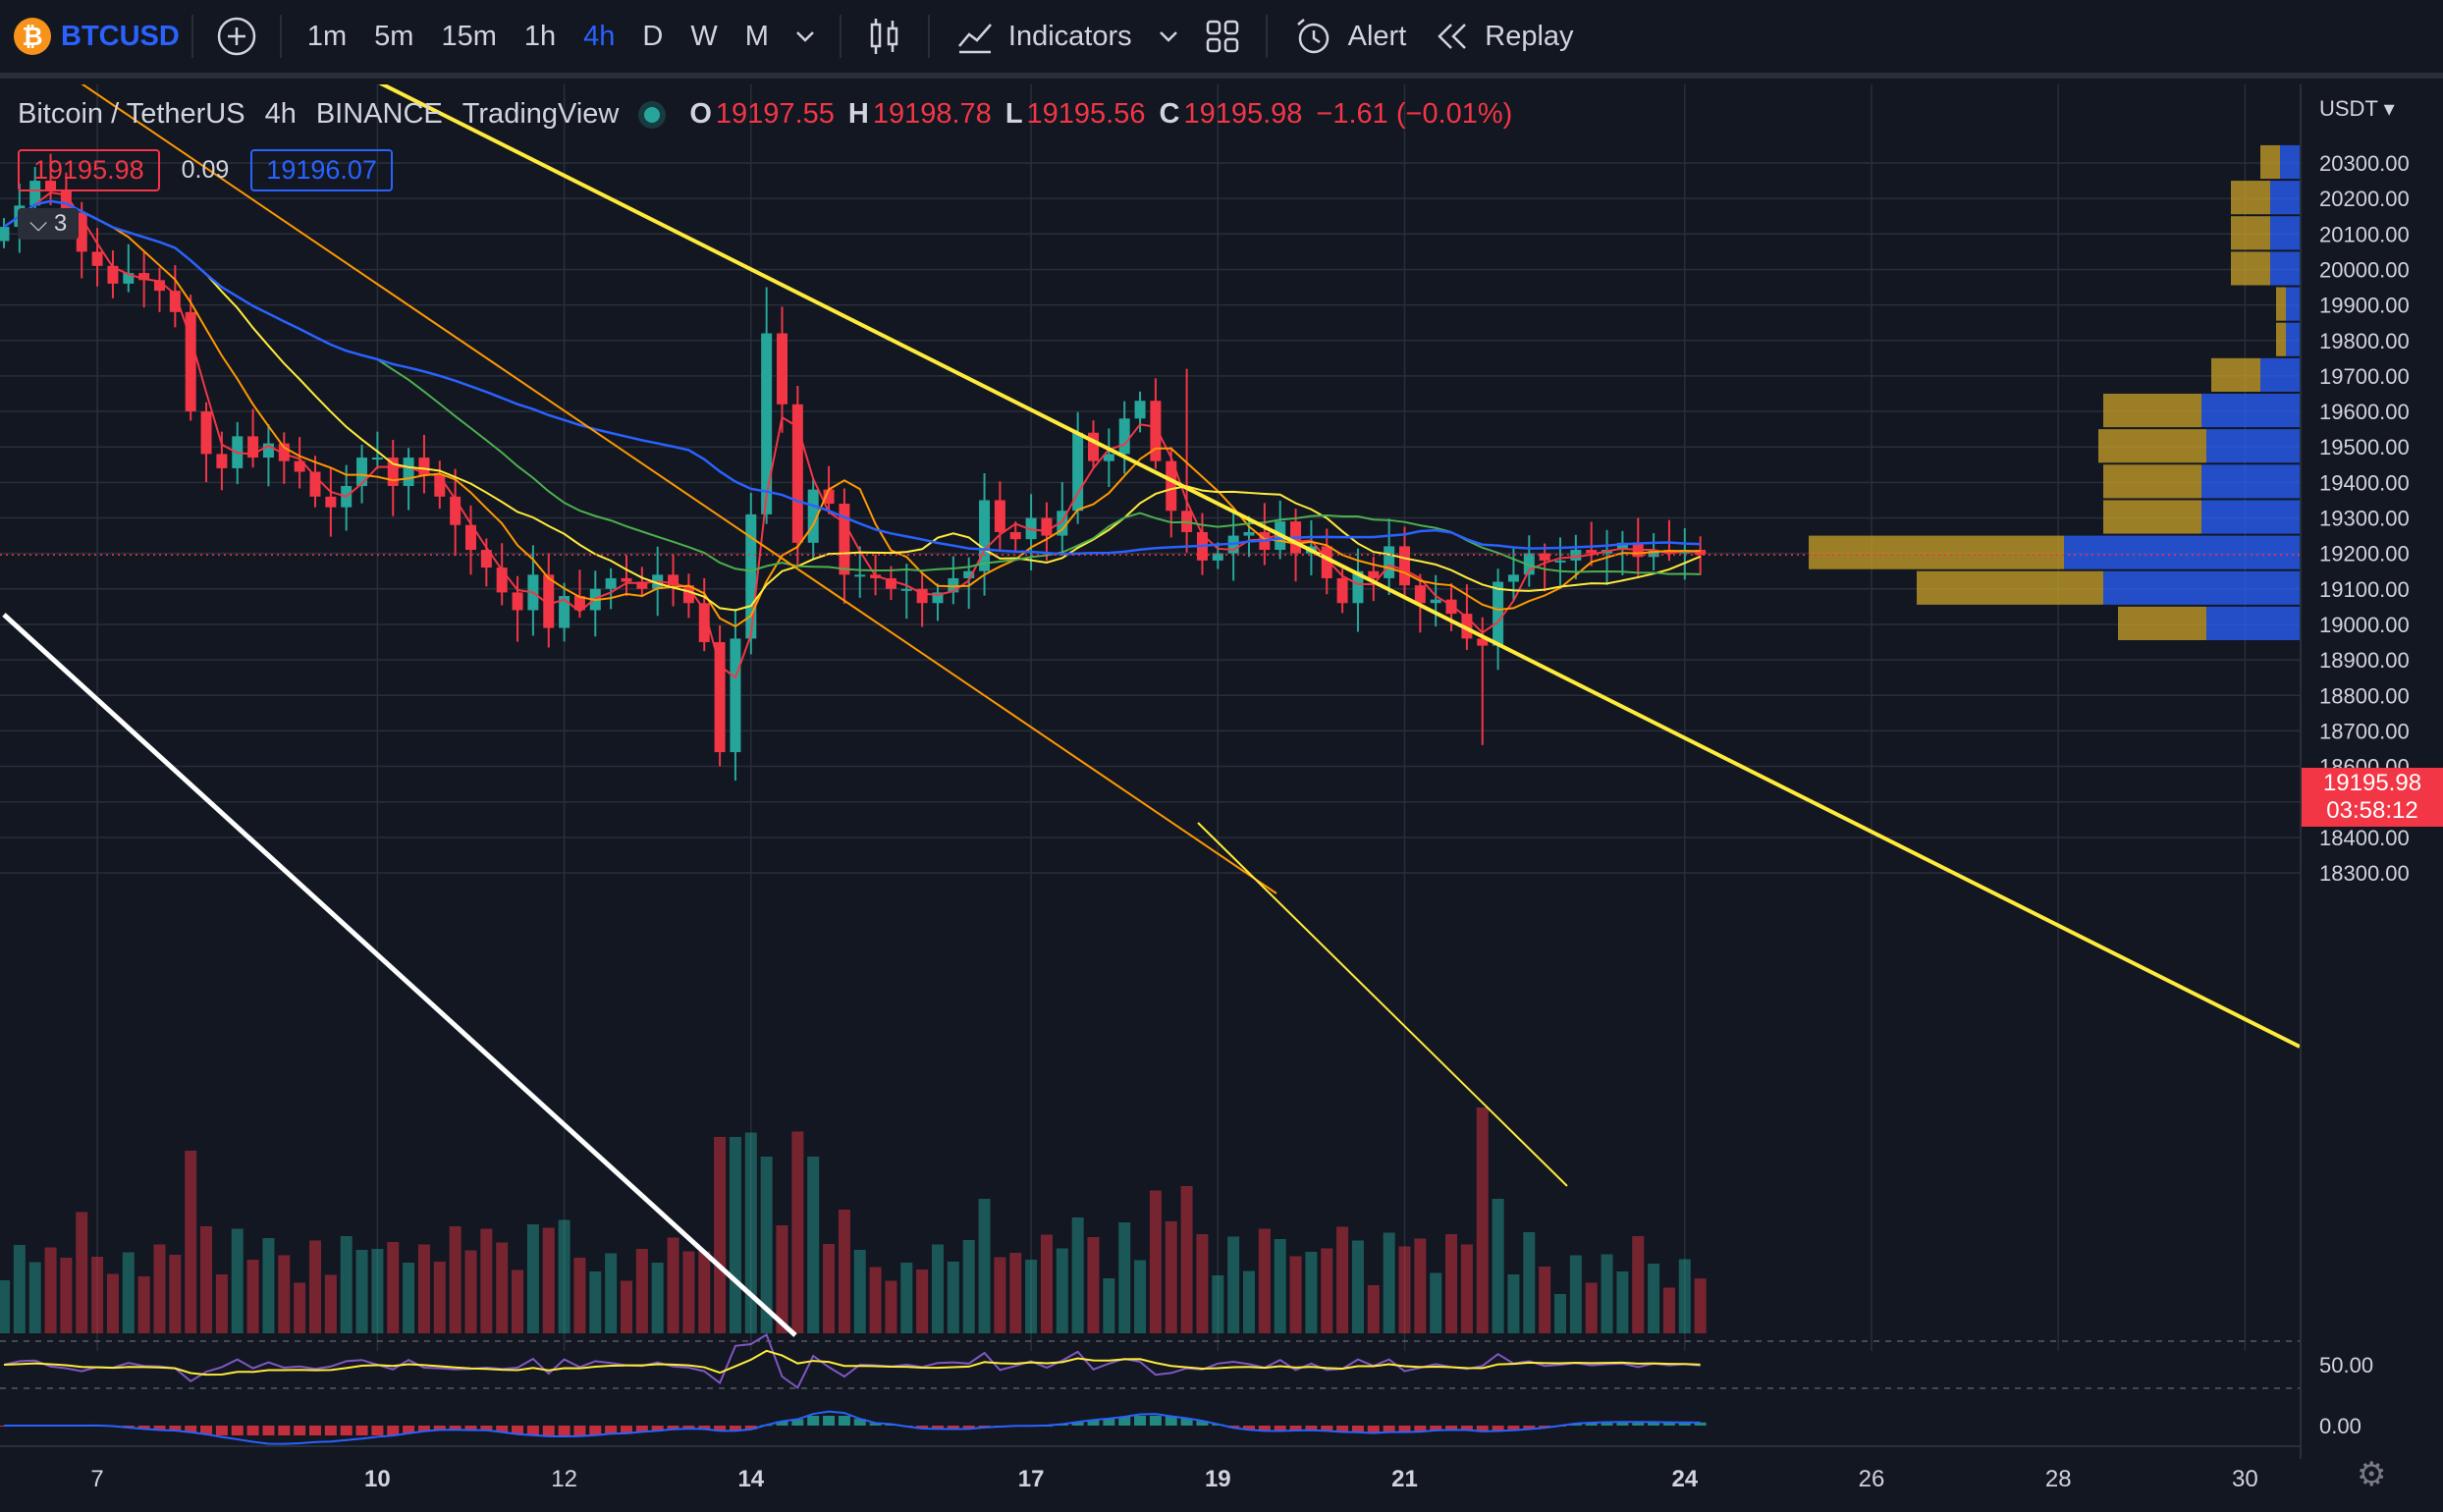 This screenshot has width=2443, height=1512. Describe the element at coordinates (599, 36) in the screenshot. I see `timeframe-4h: 4h` at that location.